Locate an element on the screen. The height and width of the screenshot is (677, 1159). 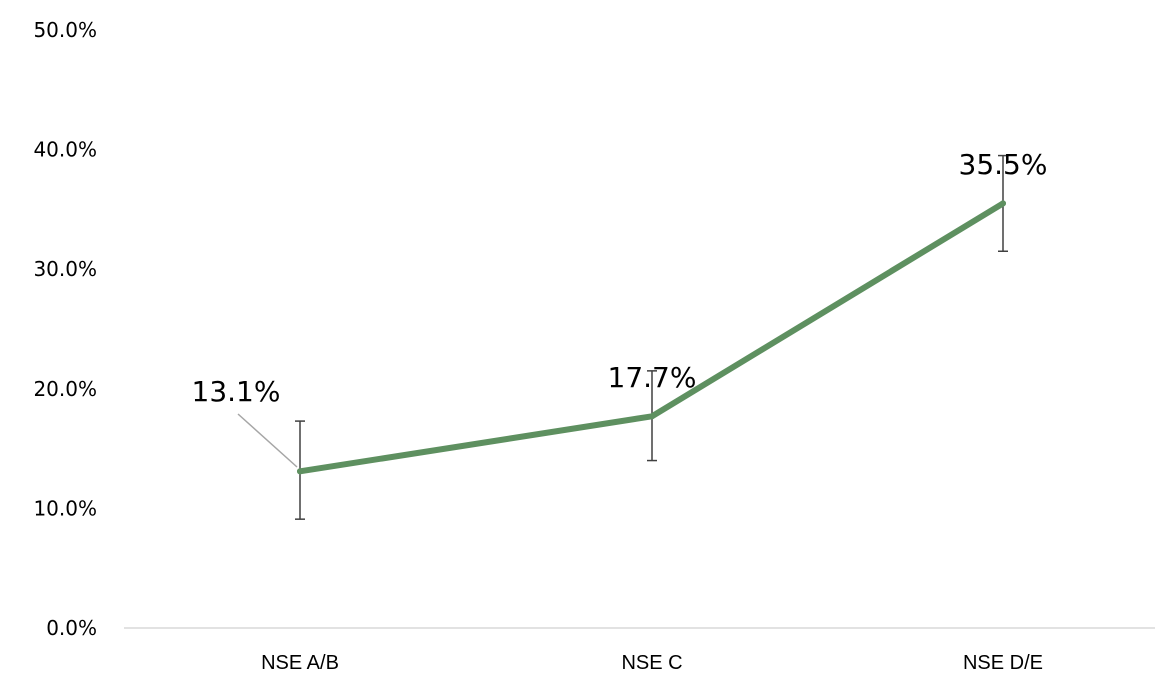
x-tick-label: NSE A/B is located at coordinates (300, 663).